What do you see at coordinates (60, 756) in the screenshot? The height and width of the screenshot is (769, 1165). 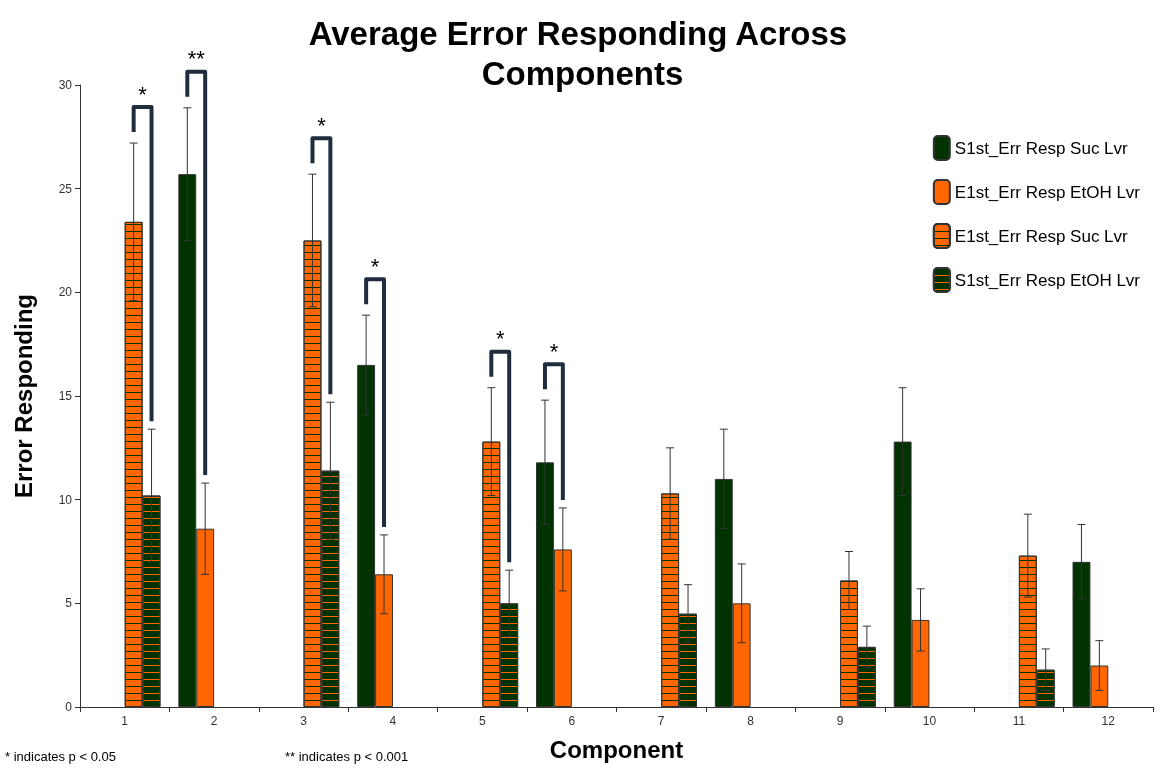 I see `text: * indicates p < 0.05` at bounding box center [60, 756].